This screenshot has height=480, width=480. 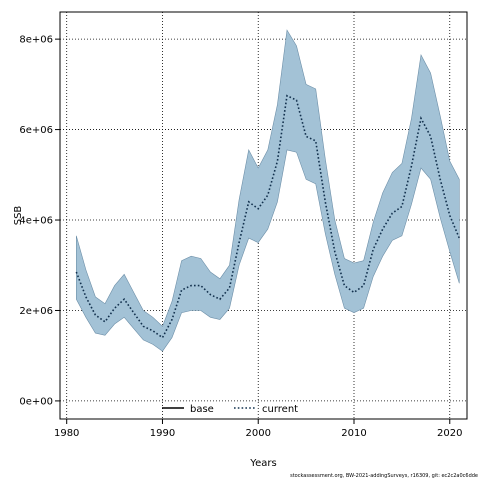 What do you see at coordinates (280, 409) in the screenshot?
I see `legend-label-current: current` at bounding box center [280, 409].